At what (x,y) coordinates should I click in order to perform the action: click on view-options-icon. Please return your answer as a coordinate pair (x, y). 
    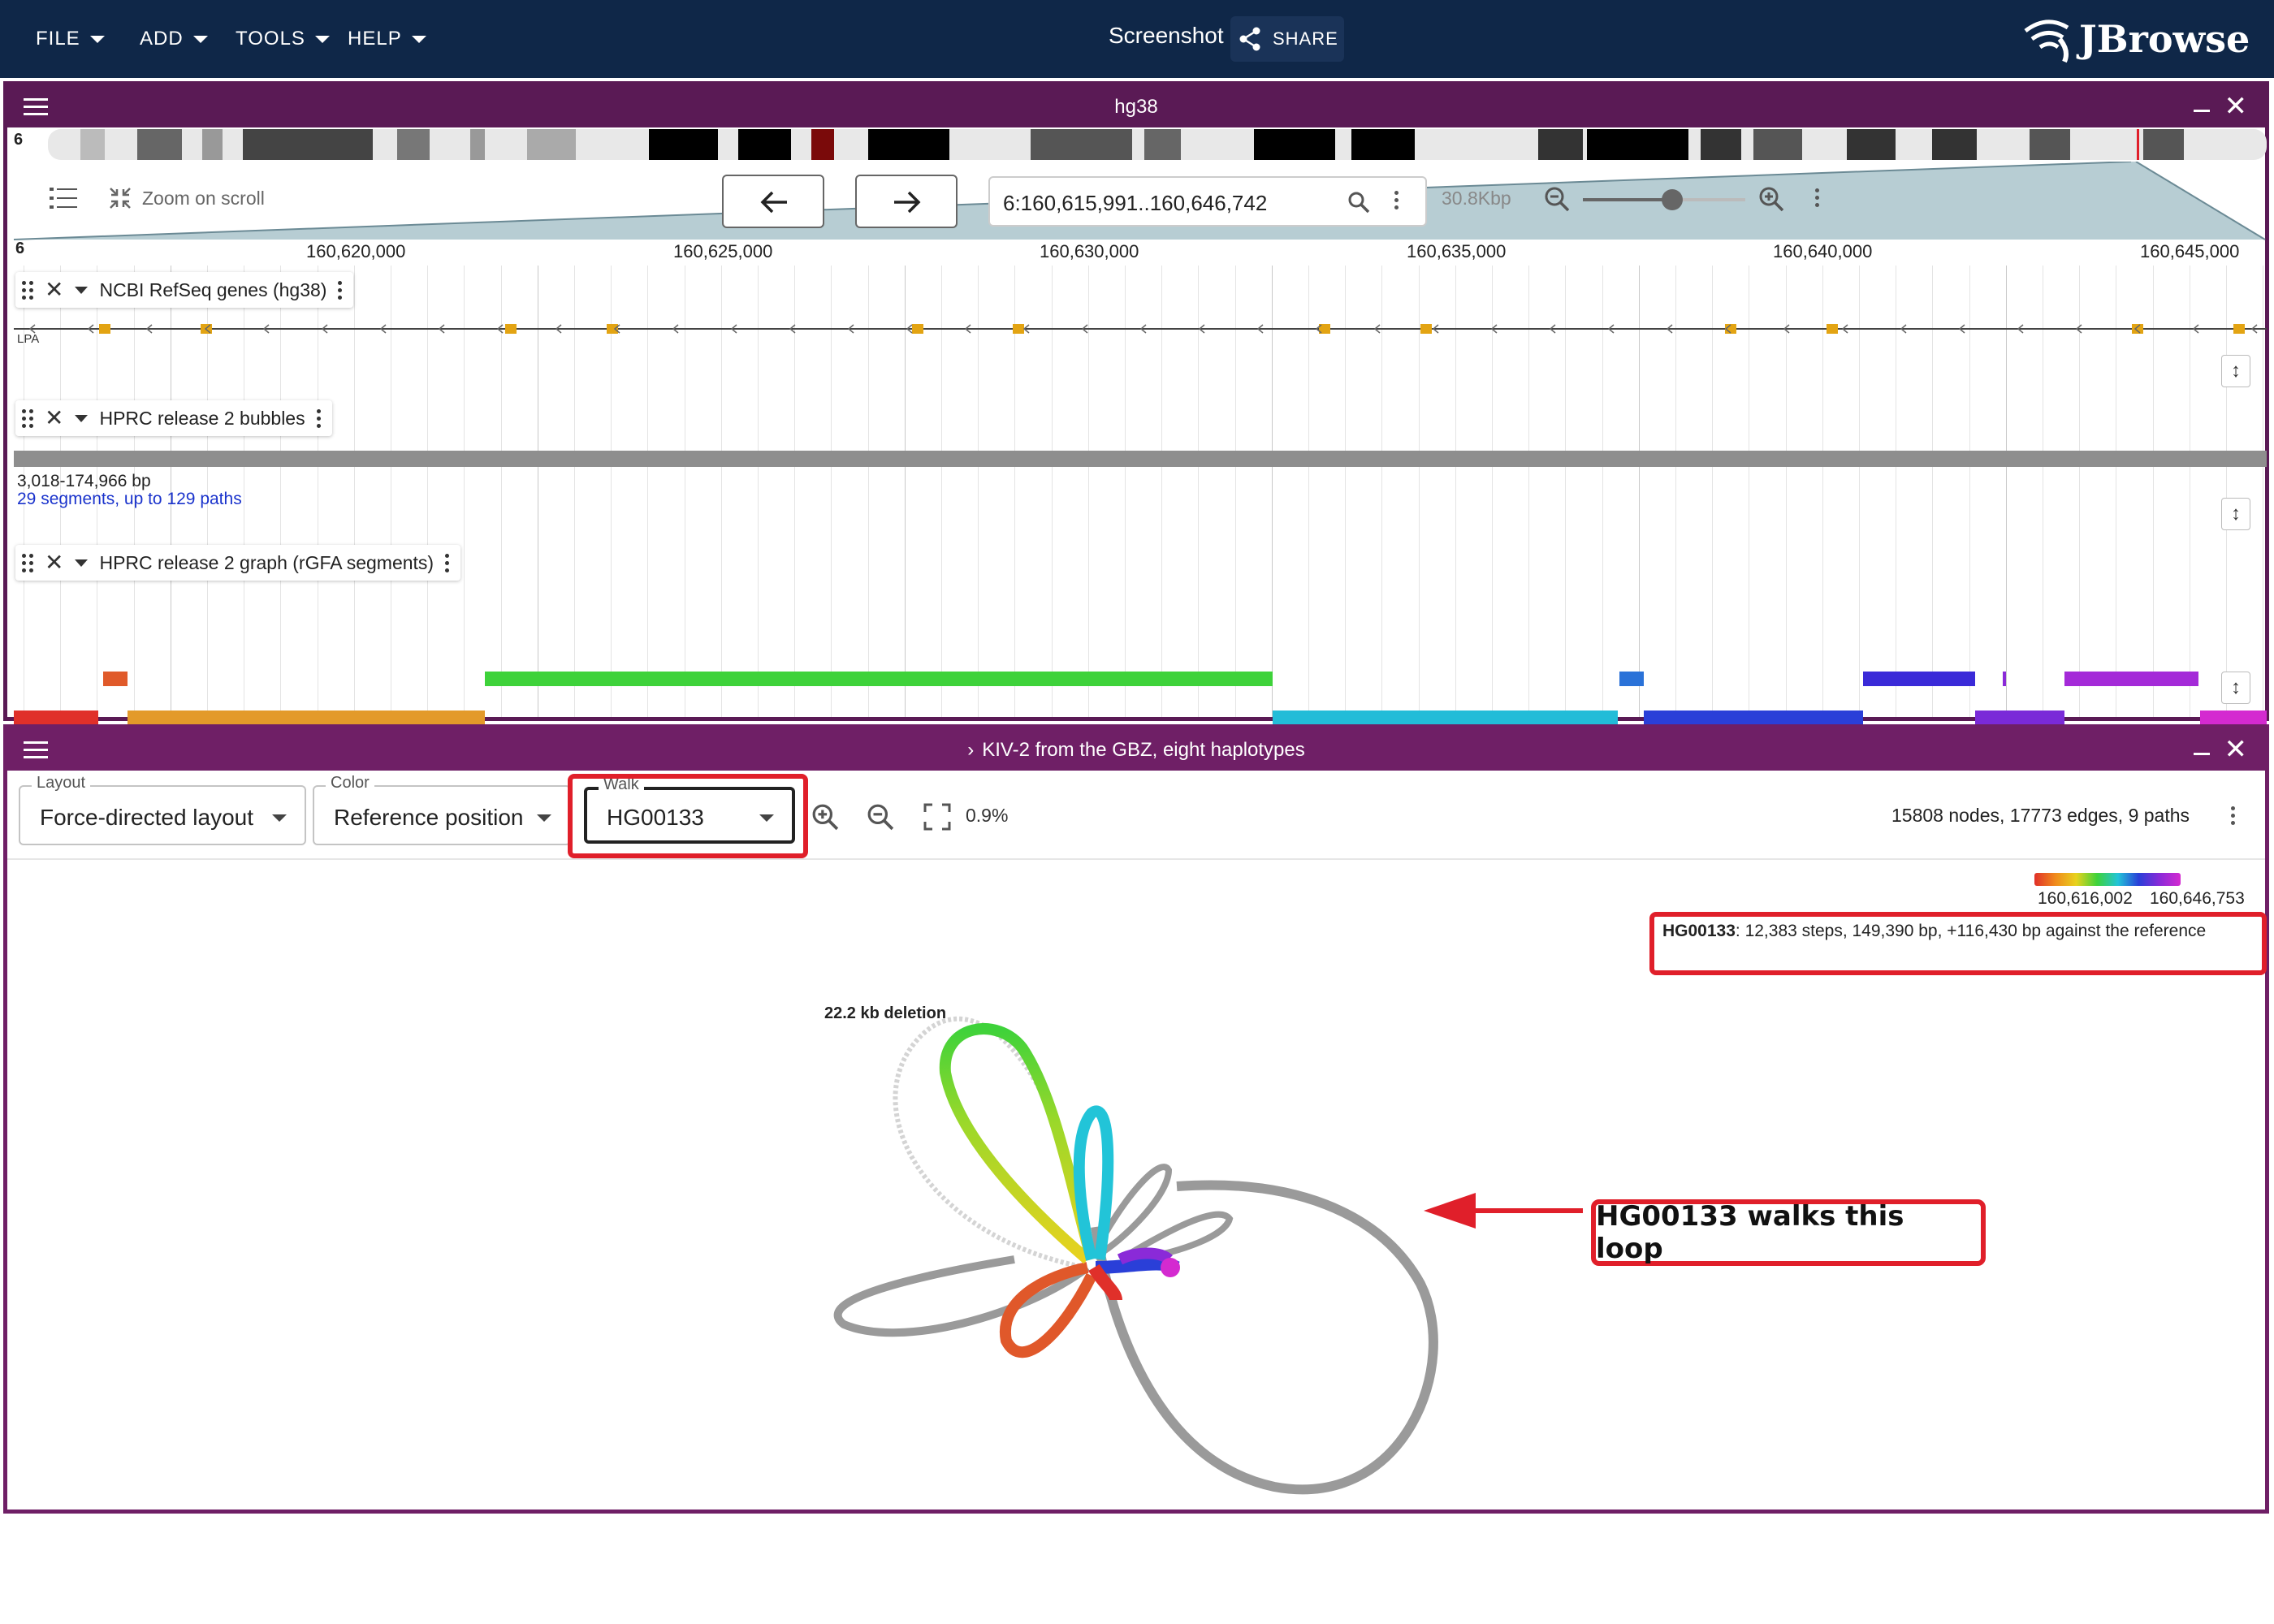
    Looking at the image, I should click on (1817, 198).